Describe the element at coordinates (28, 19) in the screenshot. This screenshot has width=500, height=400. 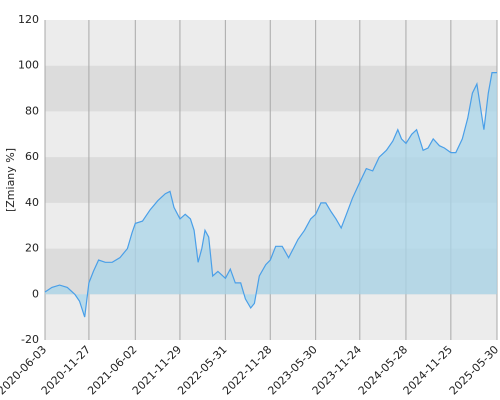
I see `y-tick-label: 120` at that location.